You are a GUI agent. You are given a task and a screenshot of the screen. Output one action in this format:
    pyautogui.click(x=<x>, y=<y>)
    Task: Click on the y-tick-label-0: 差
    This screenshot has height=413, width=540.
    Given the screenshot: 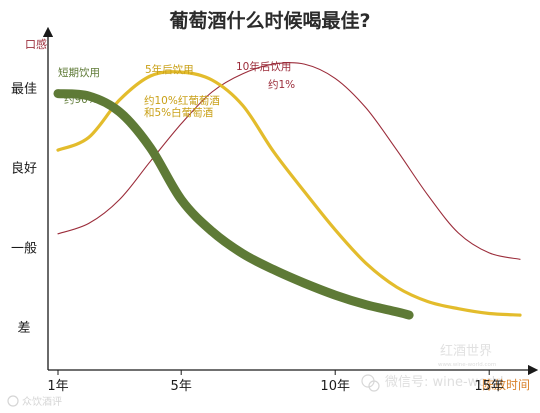 What is the action you would take?
    pyautogui.click(x=23, y=328)
    